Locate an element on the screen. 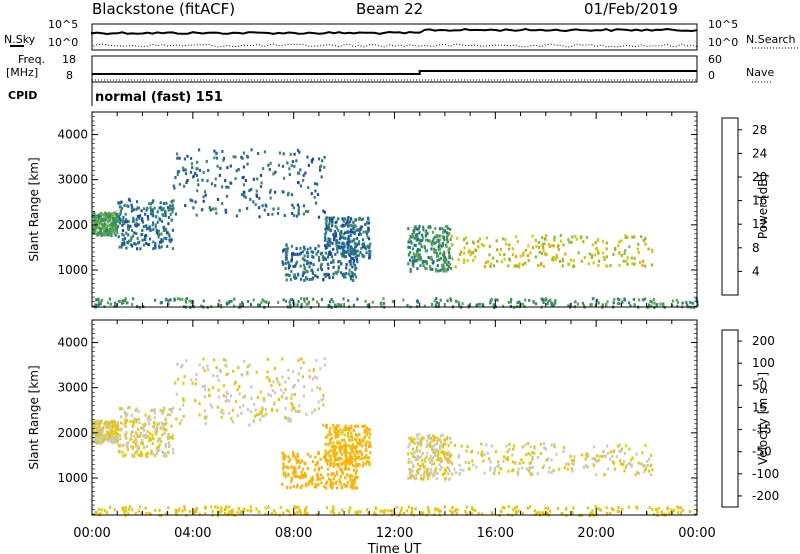  nsearch-line is located at coordinates (394, 45).